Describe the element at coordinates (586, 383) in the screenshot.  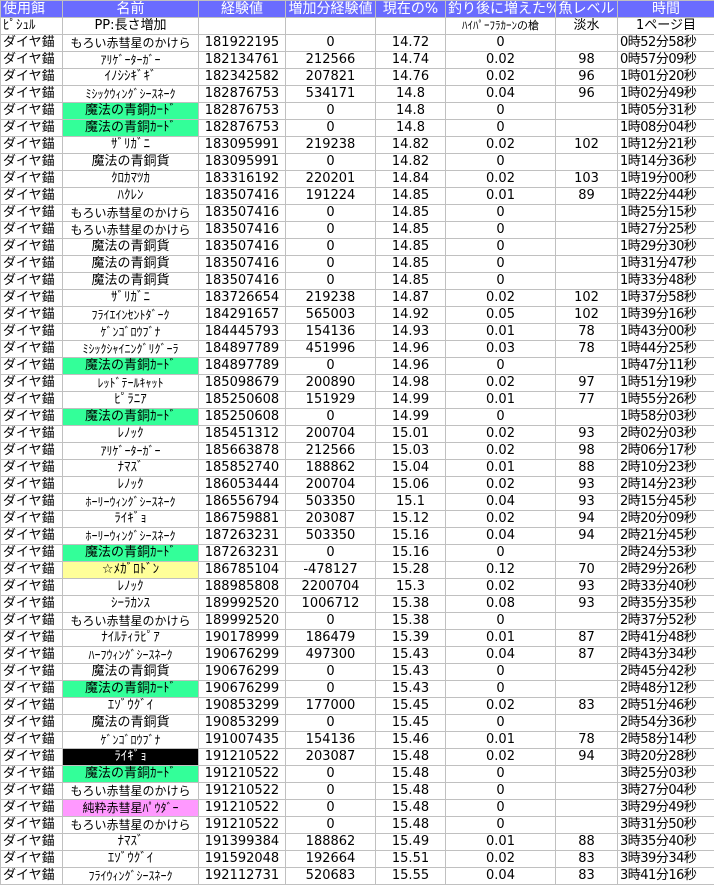
I see `fish-level-cell: 97` at that location.